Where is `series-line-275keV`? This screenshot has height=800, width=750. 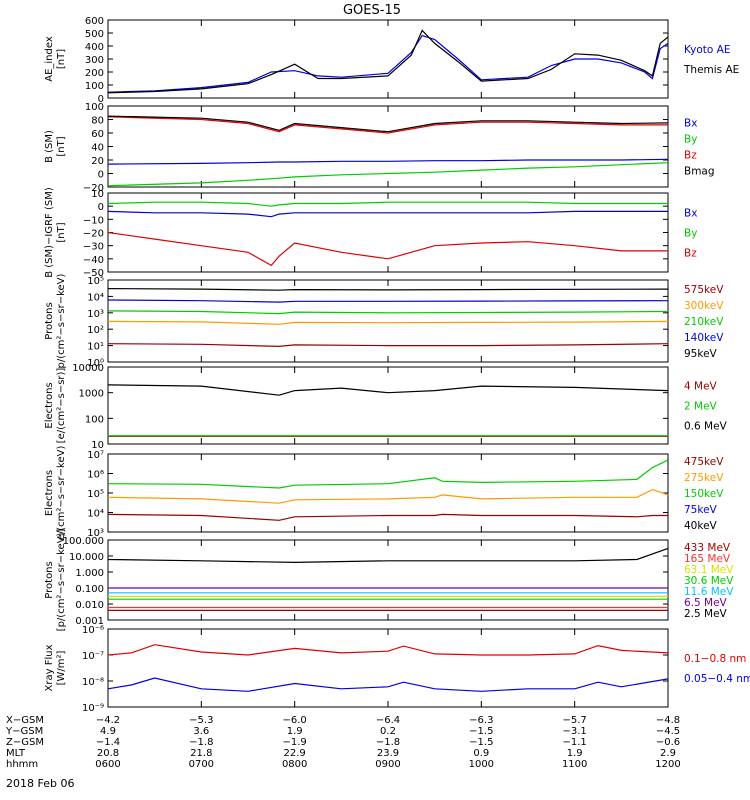
series-line-275keV is located at coordinates (388, 496).